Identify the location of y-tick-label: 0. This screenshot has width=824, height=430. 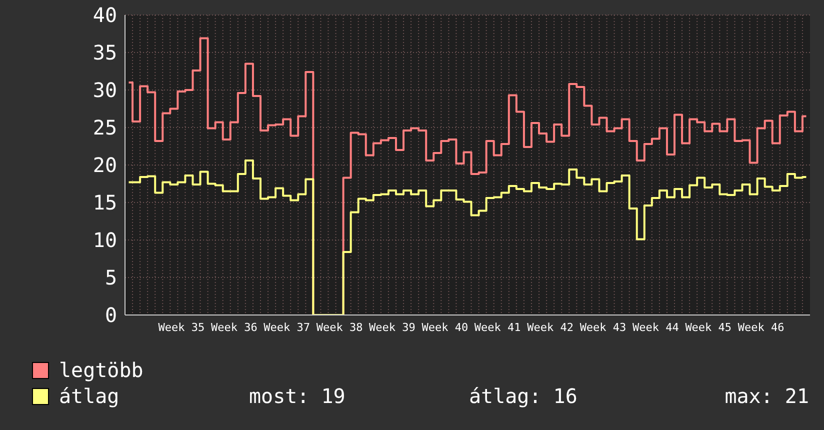
(110, 315).